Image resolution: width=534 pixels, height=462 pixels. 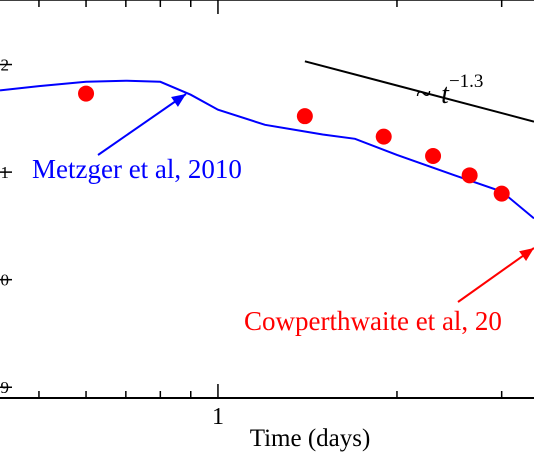 I want to click on cowperthwaite-arrow-head, so click(x=526, y=254).